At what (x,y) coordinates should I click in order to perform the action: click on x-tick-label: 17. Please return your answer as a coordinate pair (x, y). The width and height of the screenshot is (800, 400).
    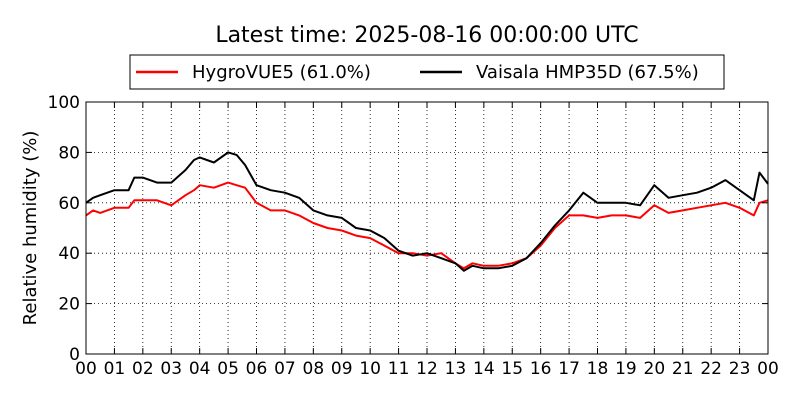
    Looking at the image, I should click on (569, 369).